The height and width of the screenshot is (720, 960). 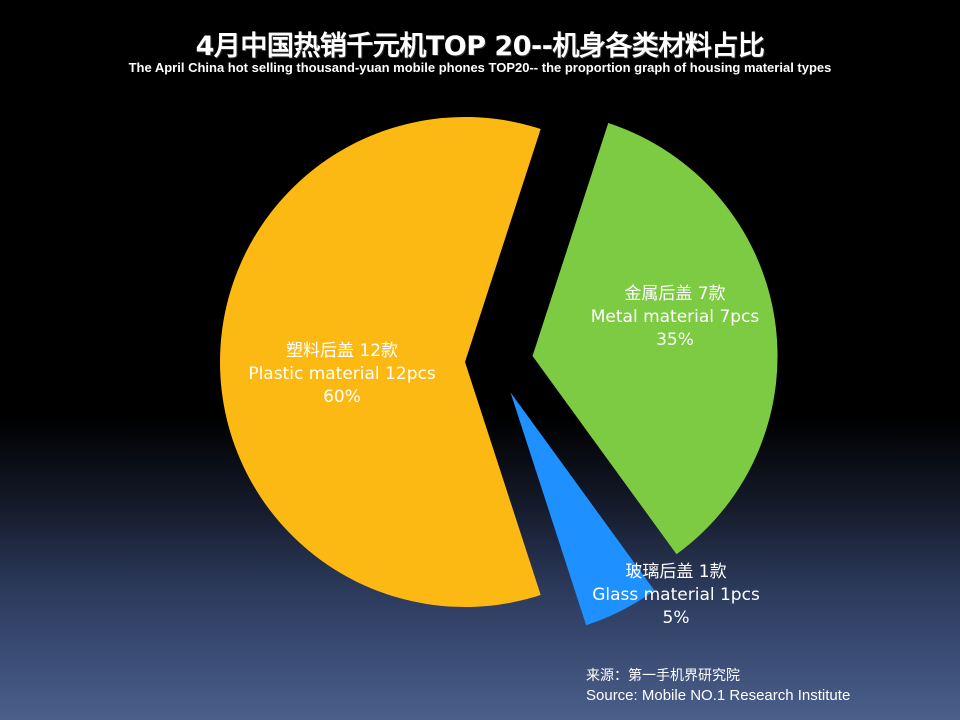 What do you see at coordinates (675, 340) in the screenshot?
I see `label-metal-percent: 35%` at bounding box center [675, 340].